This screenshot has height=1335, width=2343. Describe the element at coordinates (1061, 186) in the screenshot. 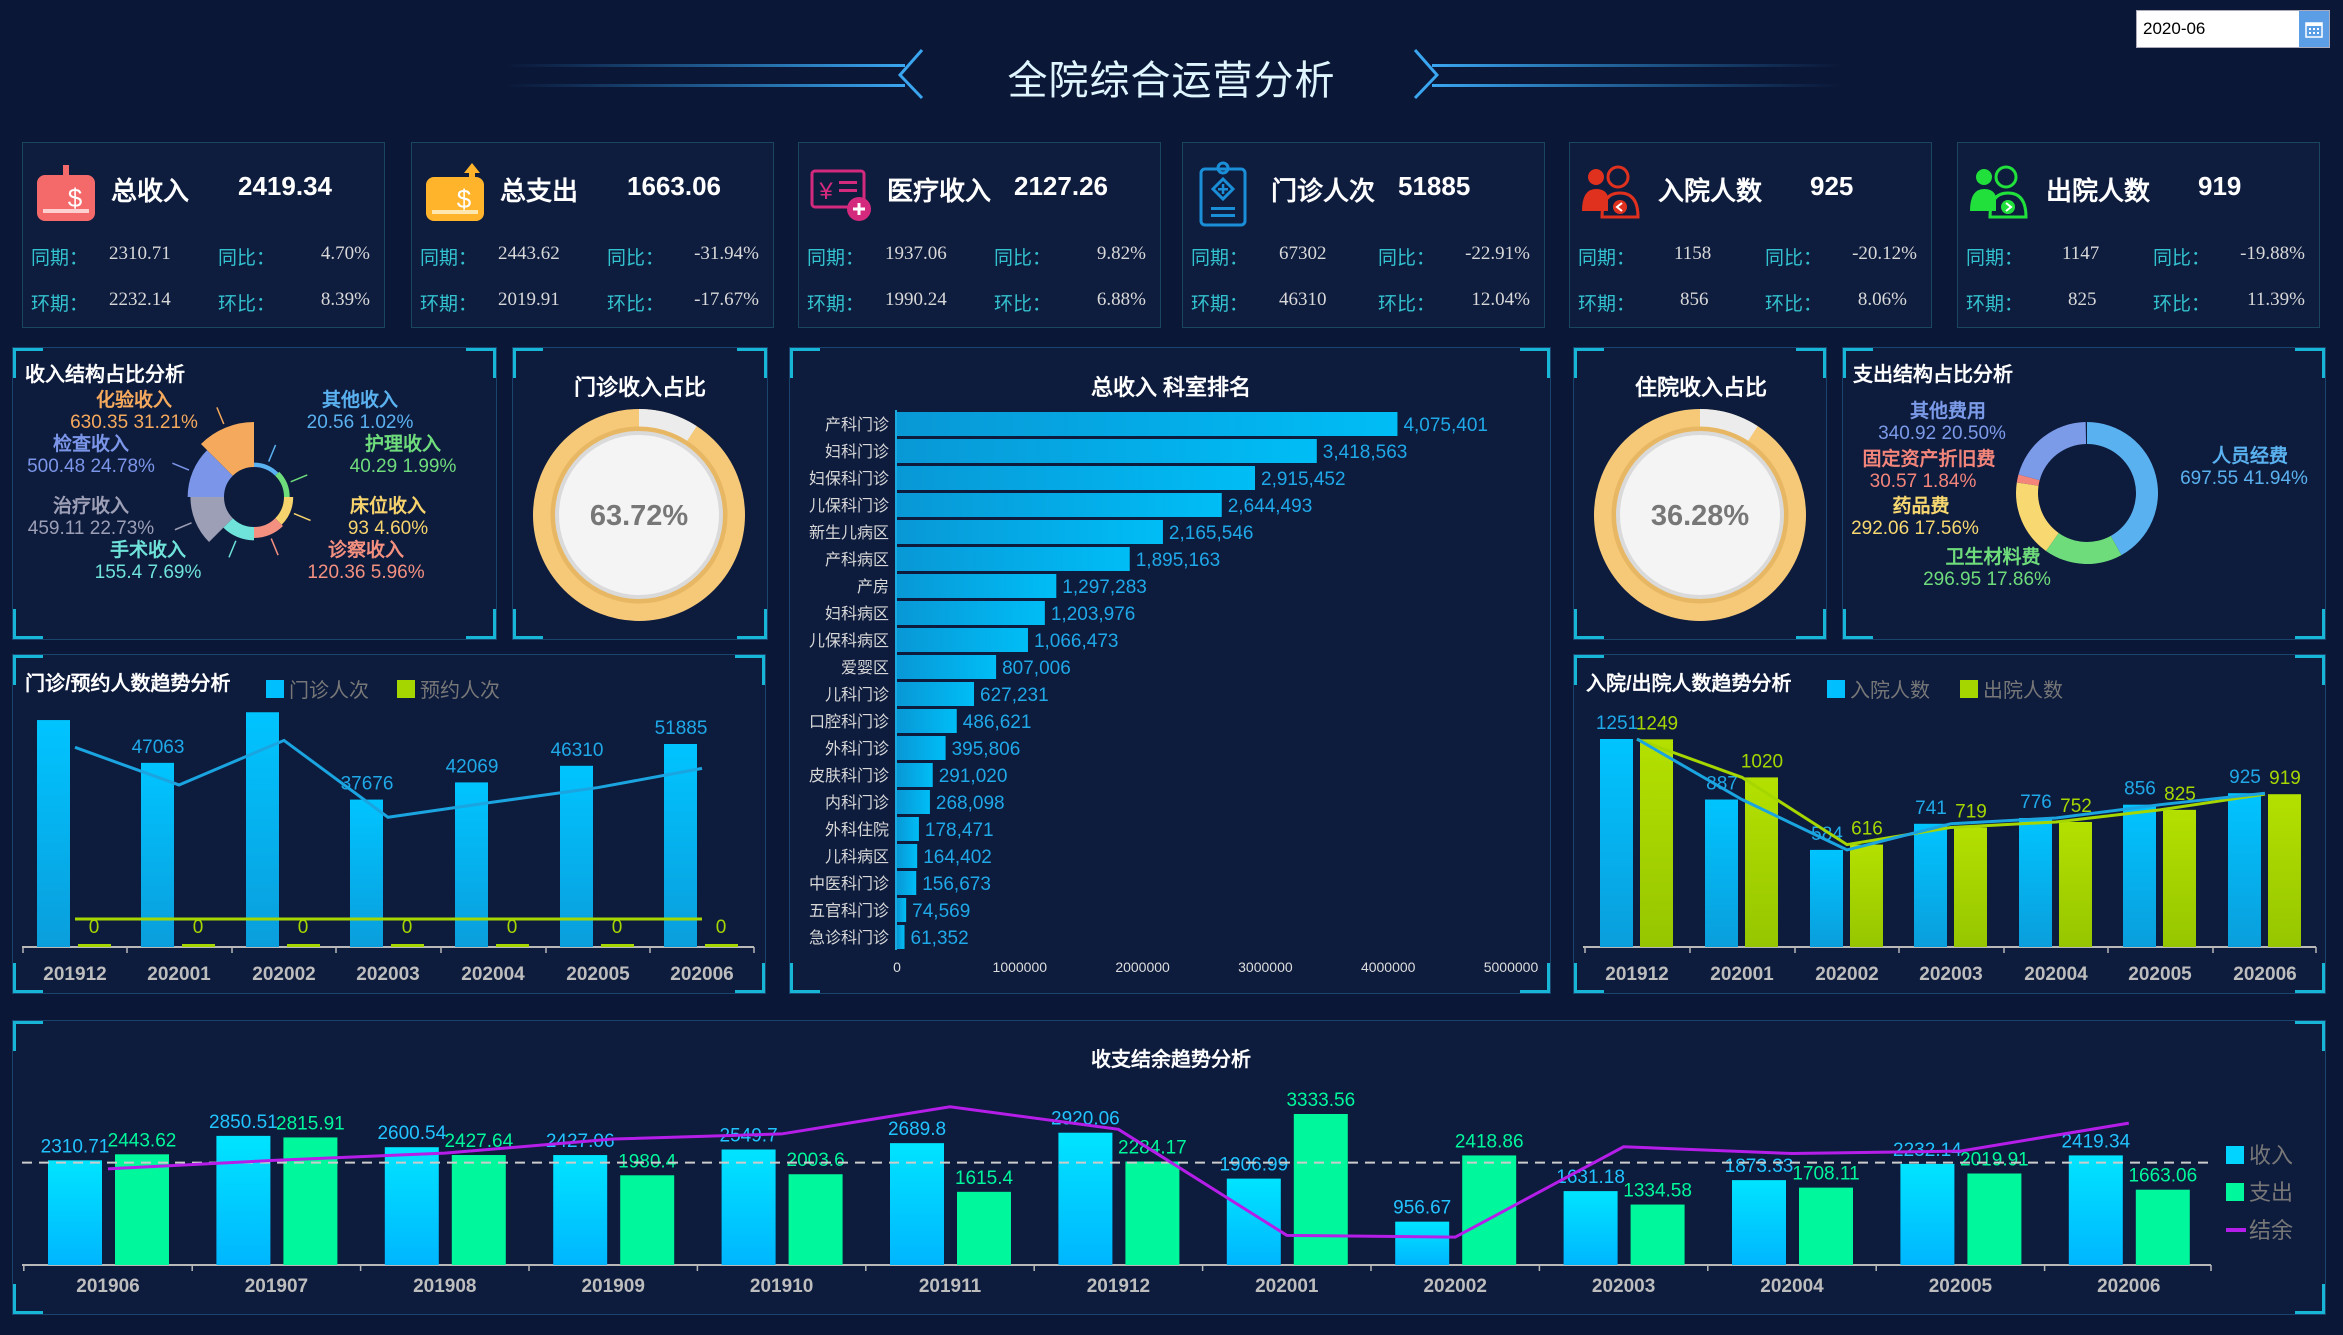

I see `kpi-value: 2127.26` at that location.